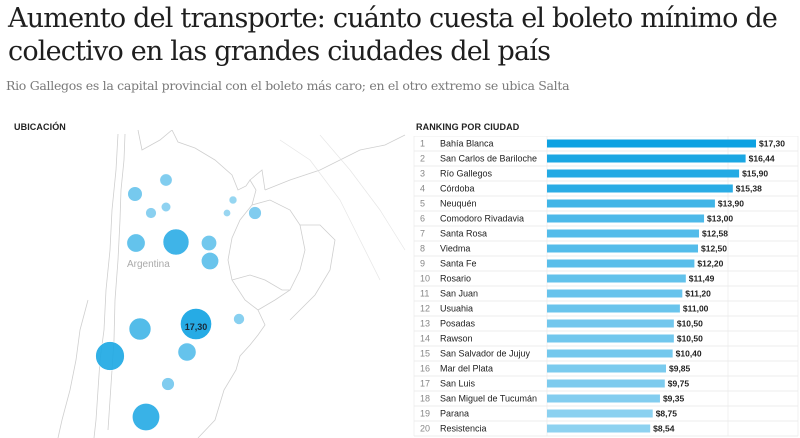 The image size is (800, 438). What do you see at coordinates (422, 174) in the screenshot?
I see `rank-number: 3` at bounding box center [422, 174].